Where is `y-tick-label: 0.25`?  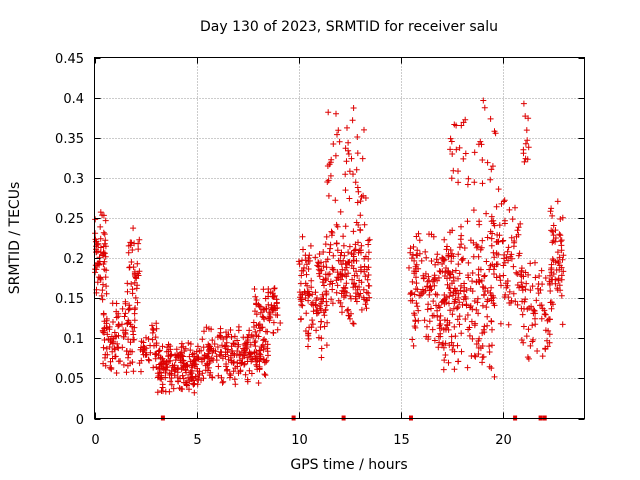
y-tick-label: 0.25 is located at coordinates (69, 219).